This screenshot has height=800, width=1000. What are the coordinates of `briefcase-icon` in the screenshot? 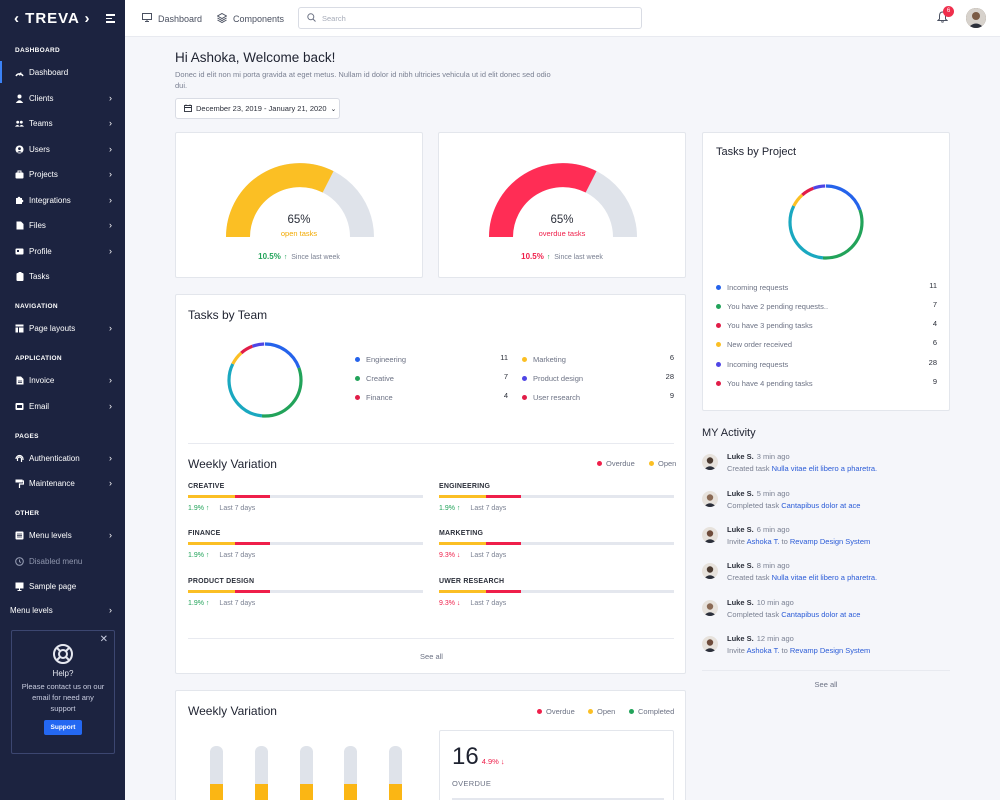 It's located at (19, 174).